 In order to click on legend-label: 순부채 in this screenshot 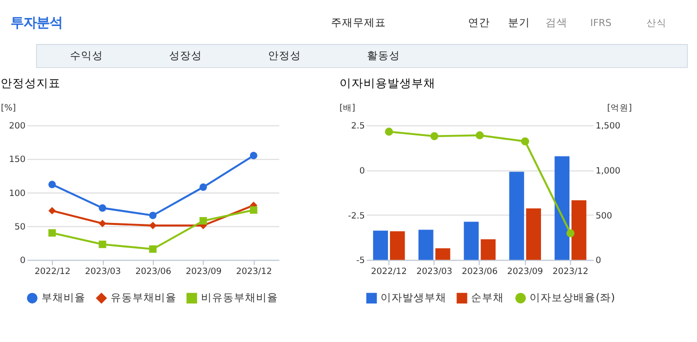, I will do `click(487, 298)`.